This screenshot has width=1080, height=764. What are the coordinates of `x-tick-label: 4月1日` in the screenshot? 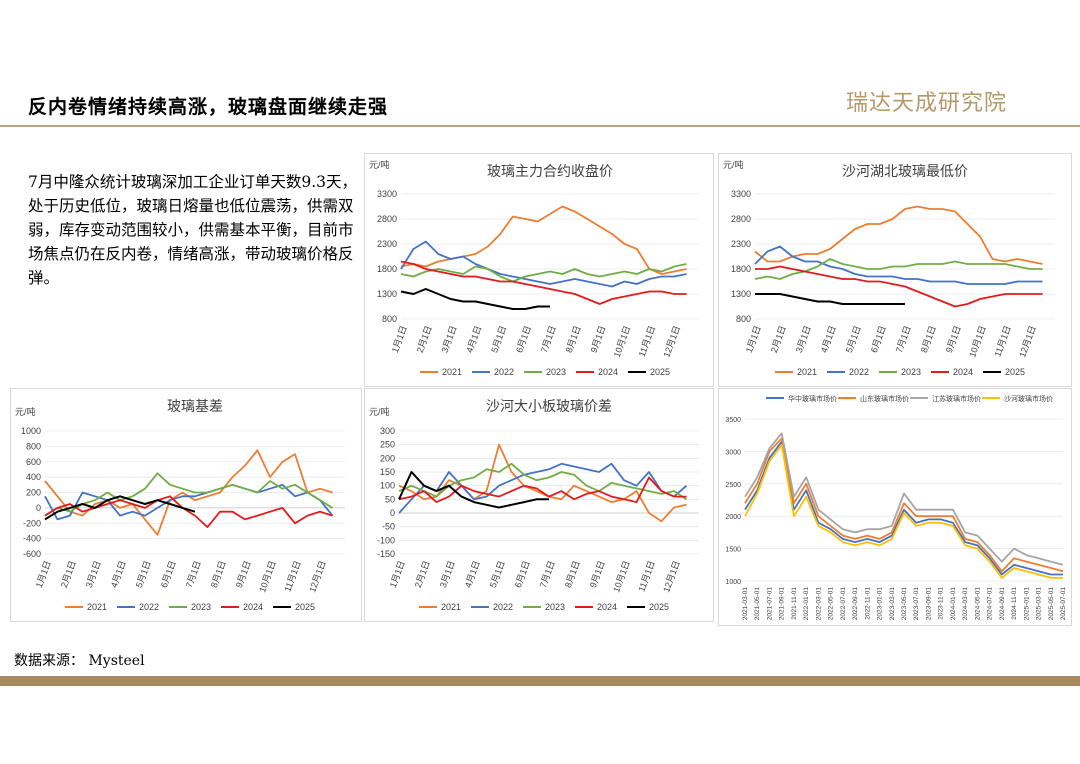 It's located at (118, 574).